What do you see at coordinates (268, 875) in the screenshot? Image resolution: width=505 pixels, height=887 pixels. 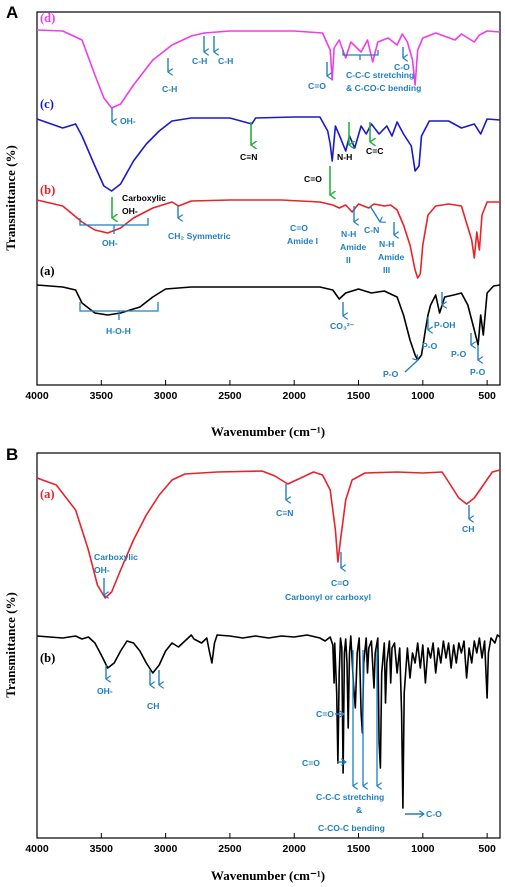 I see `panel-b-xlabel: Wavenumber (cm⁻¹)` at bounding box center [268, 875].